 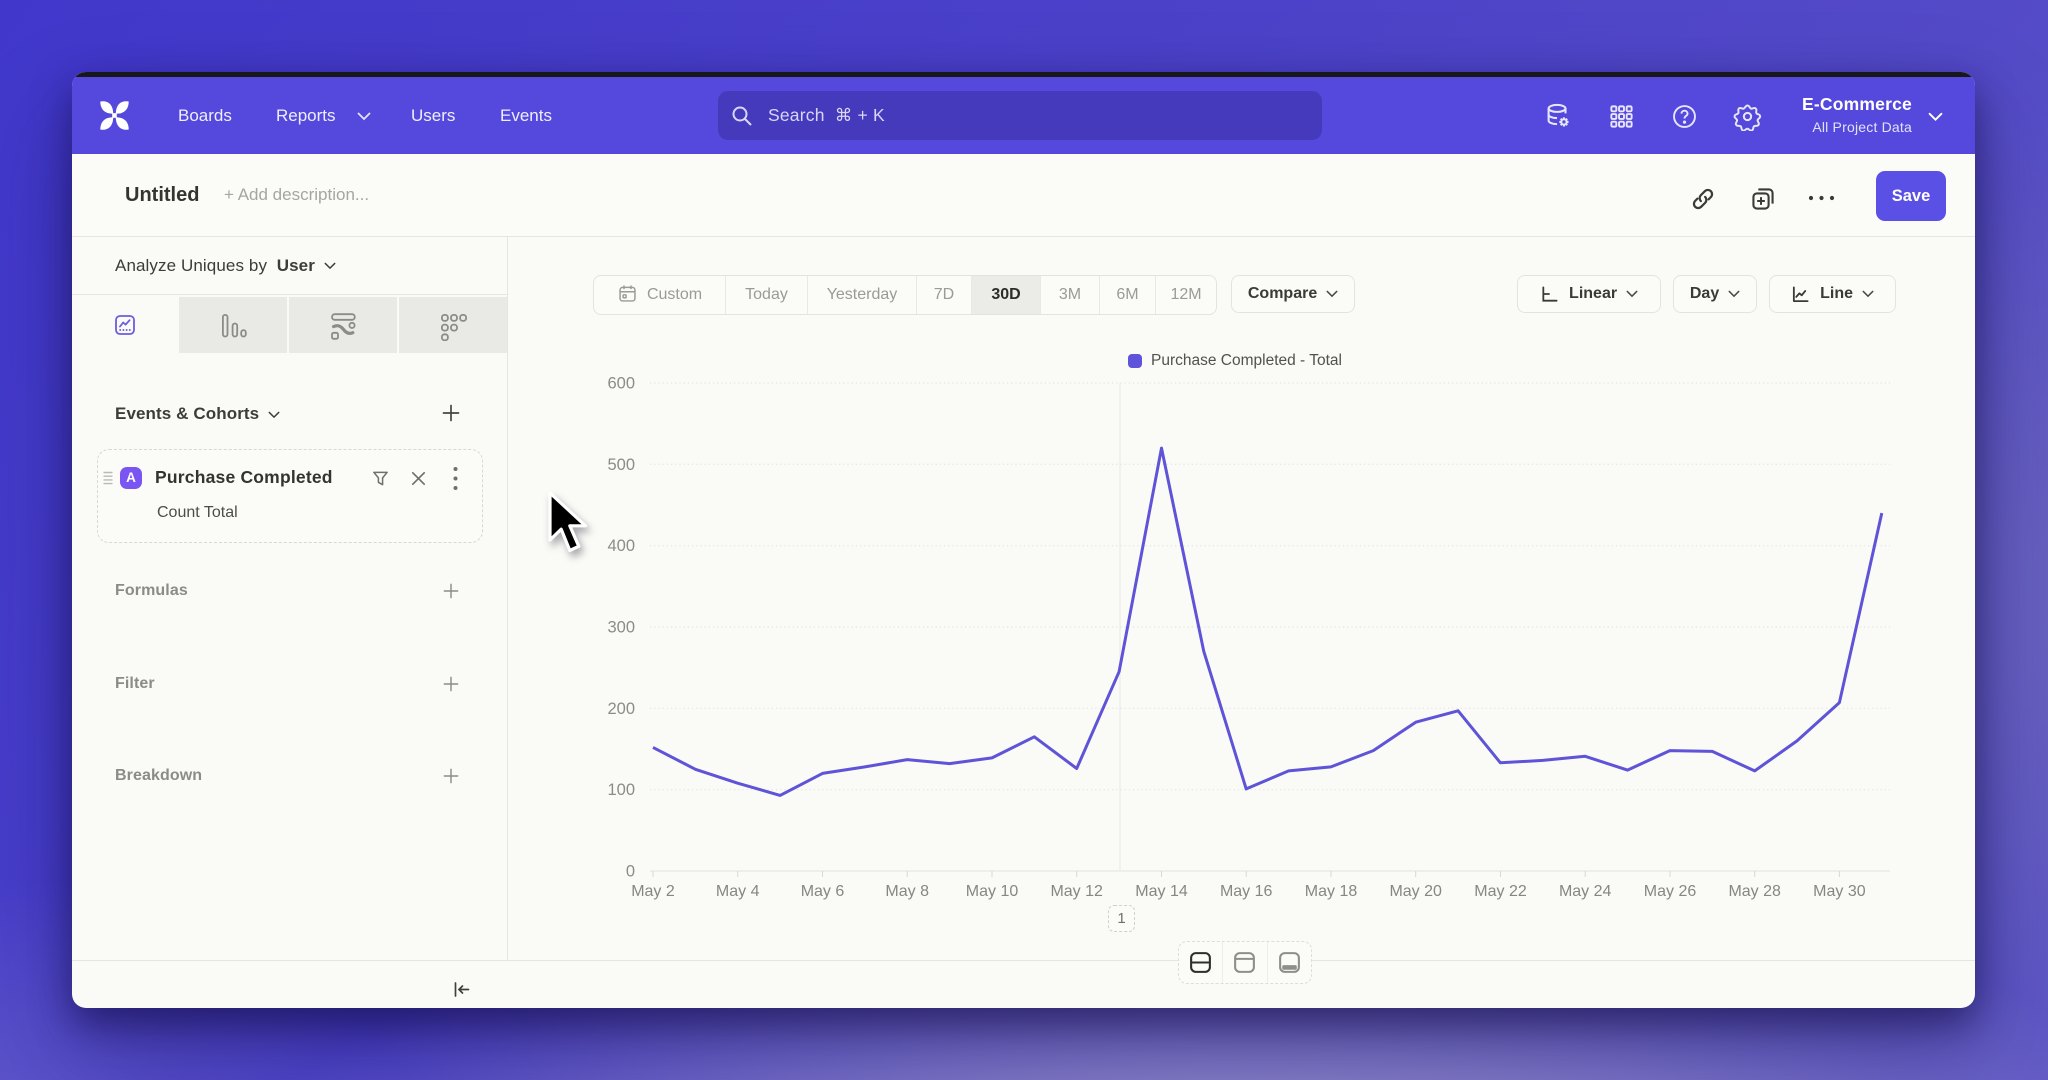 What do you see at coordinates (1415, 891) in the screenshot?
I see `svg-text: May 20` at bounding box center [1415, 891].